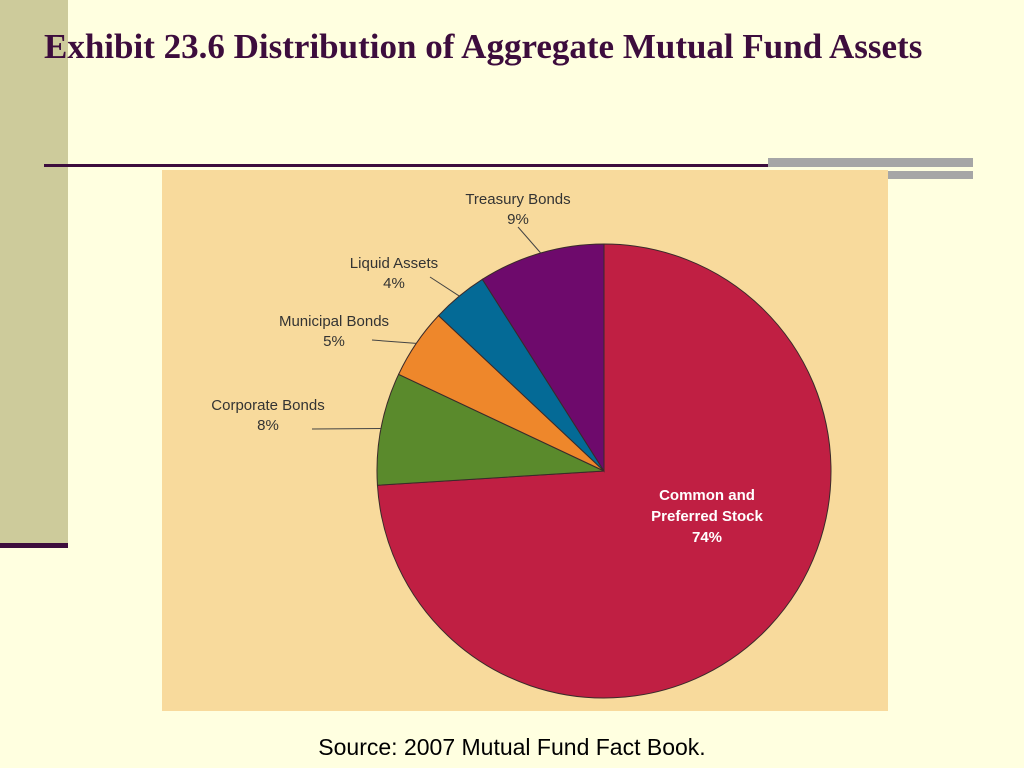 This screenshot has height=768, width=1024. What do you see at coordinates (394, 283) in the screenshot?
I see `slice-value-liquid-assets: 4%` at bounding box center [394, 283].